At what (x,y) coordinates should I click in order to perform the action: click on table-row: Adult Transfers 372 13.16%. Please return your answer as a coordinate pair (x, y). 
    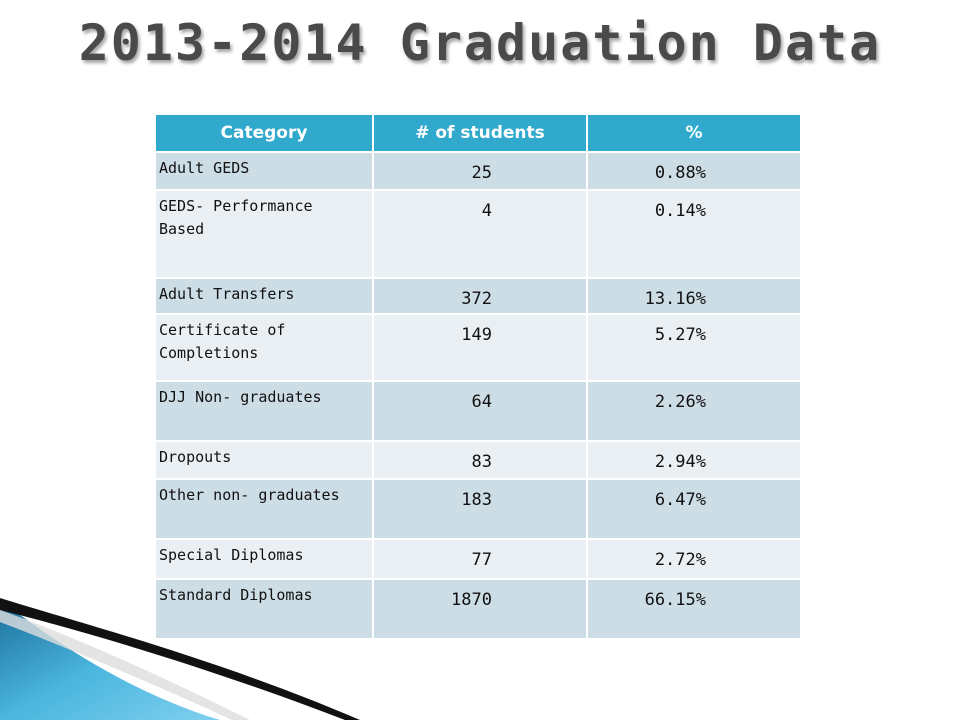
    Looking at the image, I should click on (478, 296).